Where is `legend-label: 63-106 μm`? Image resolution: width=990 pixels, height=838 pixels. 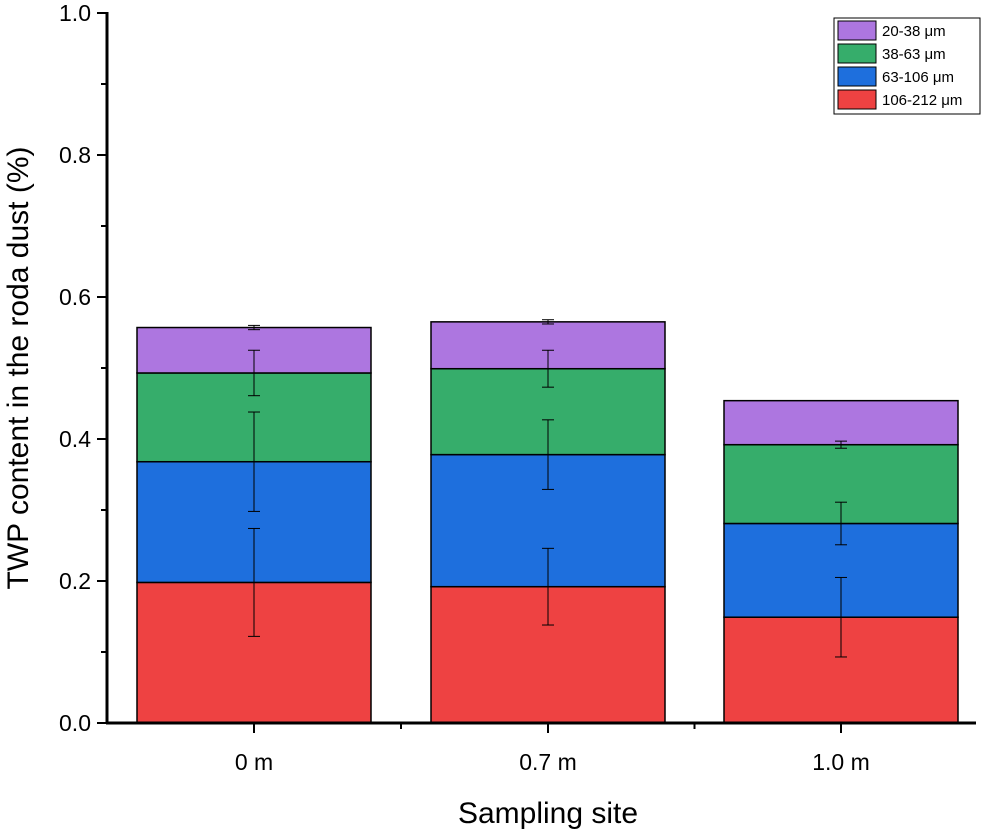 legend-label: 63-106 μm is located at coordinates (918, 77).